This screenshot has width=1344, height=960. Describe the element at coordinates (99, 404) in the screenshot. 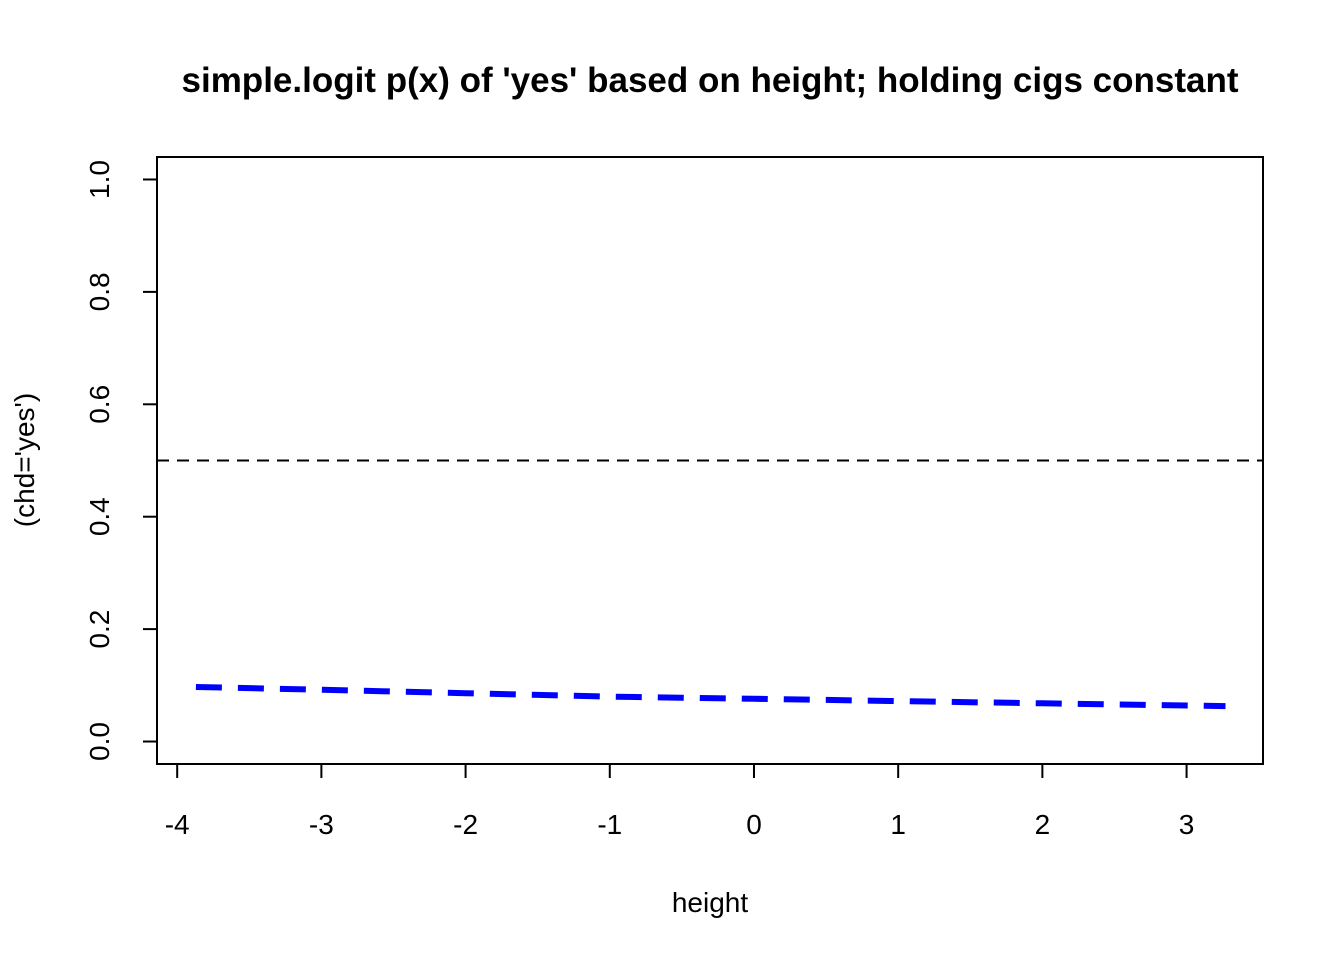

I see `y-tick-label: 0.6` at that location.